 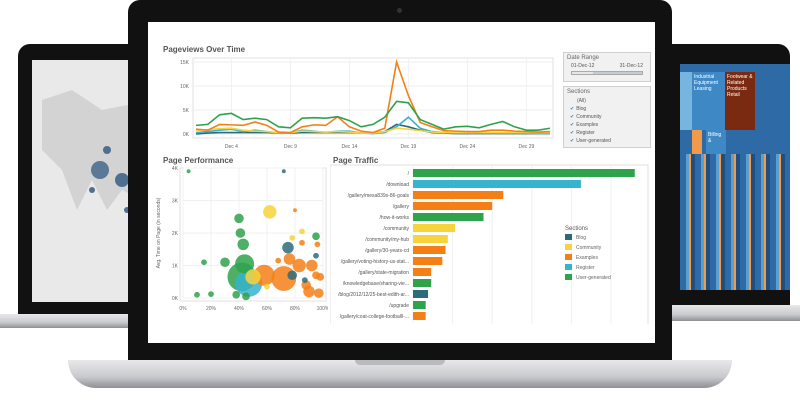 What do you see at coordinates (593, 141) in the screenshot?
I see `filter-item-label: User-generated` at bounding box center [593, 141].